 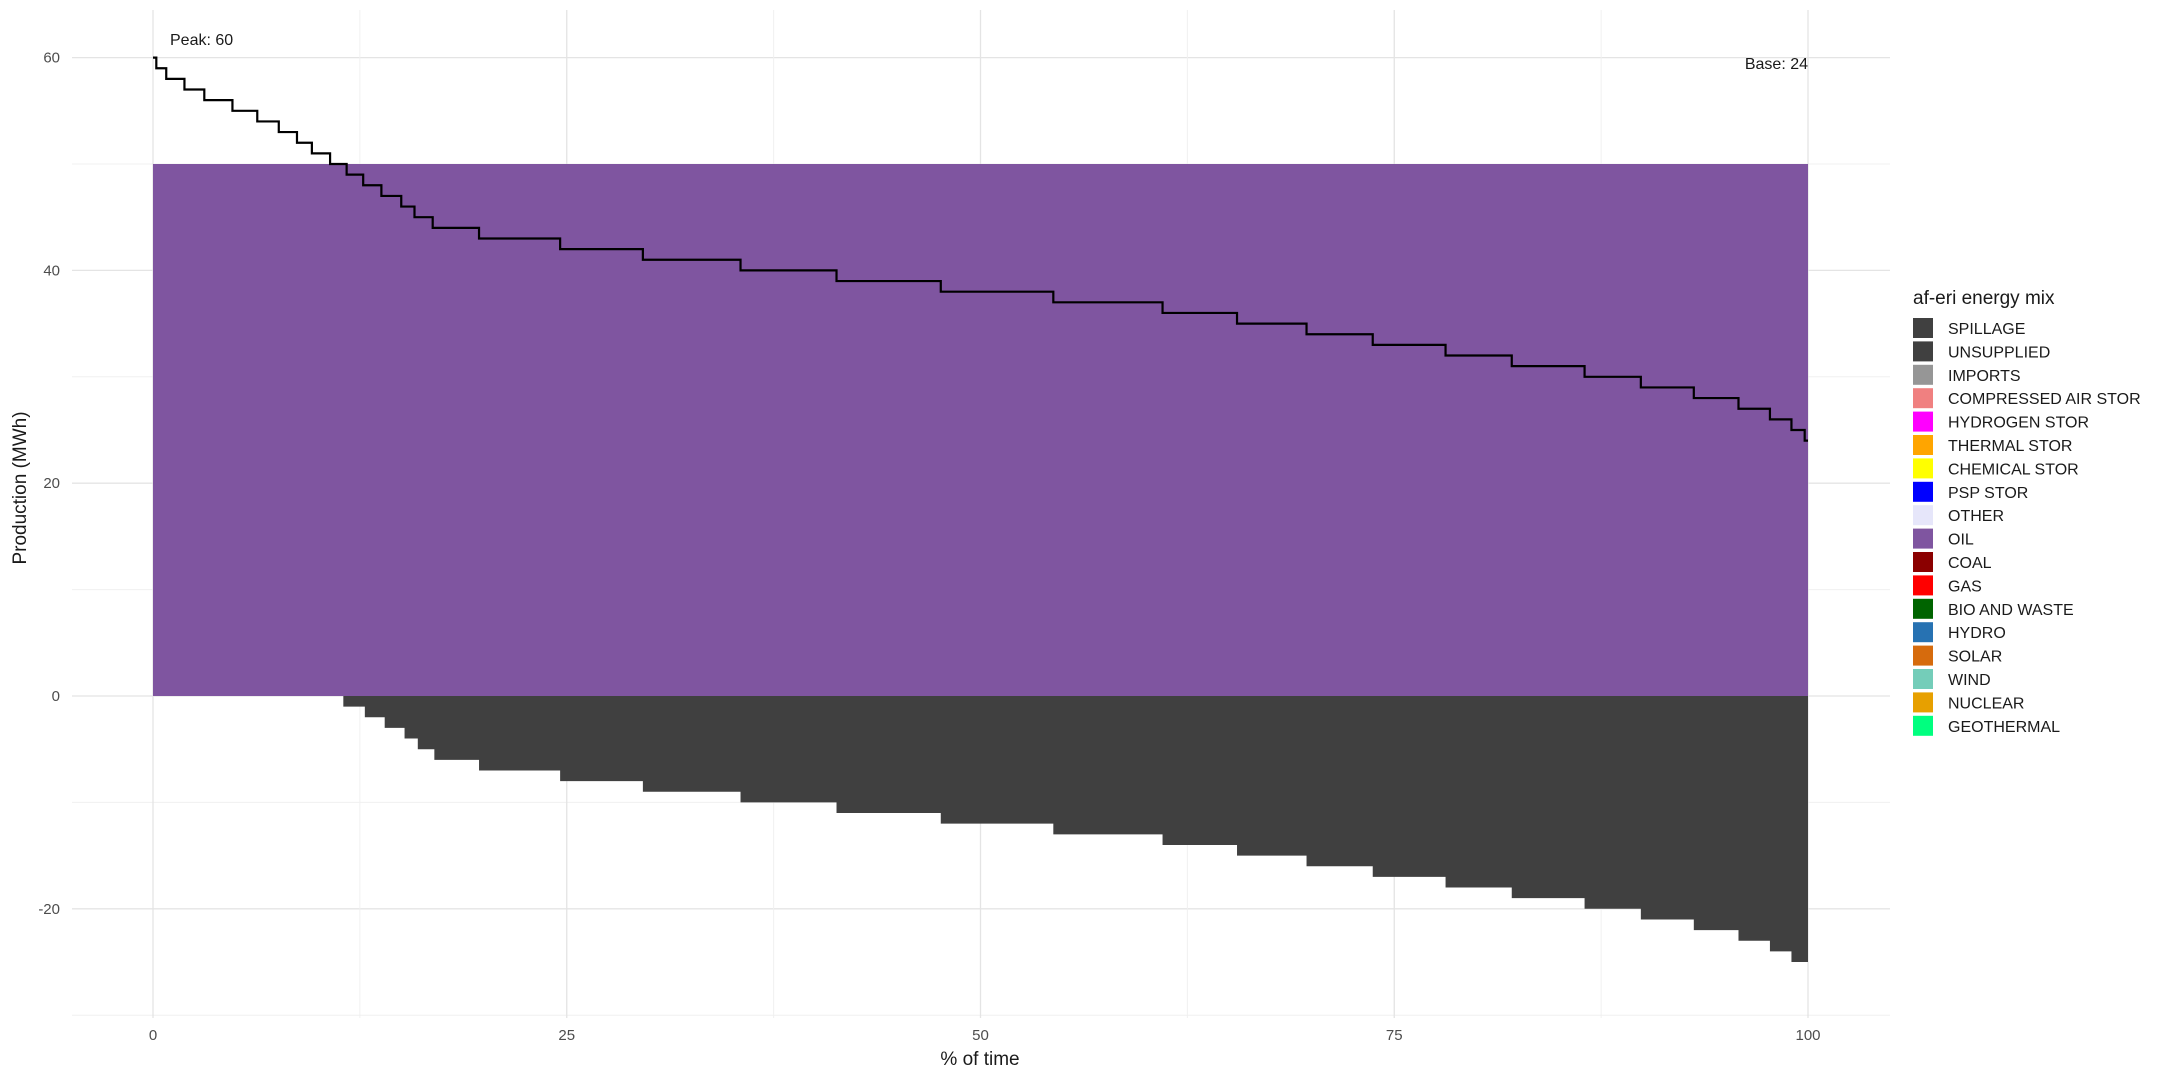 I want to click on legend-label-psp-stor: PSP STOR, so click(x=1988, y=493).